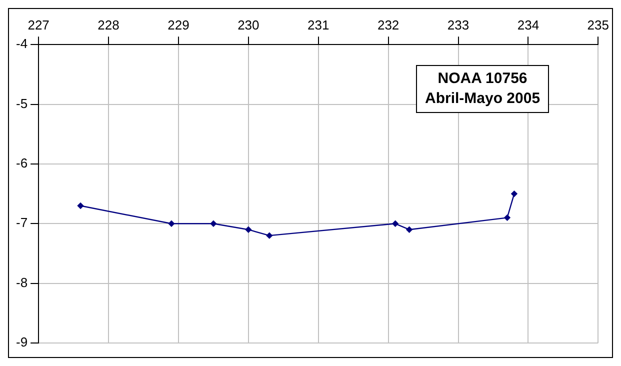 This screenshot has height=366, width=621. I want to click on x-tick-label: 232, so click(388, 24).